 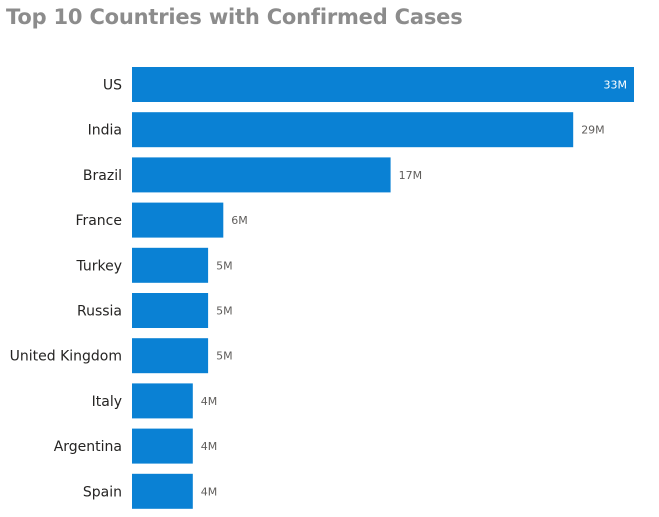 I want to click on category-label: France, so click(x=98, y=221).